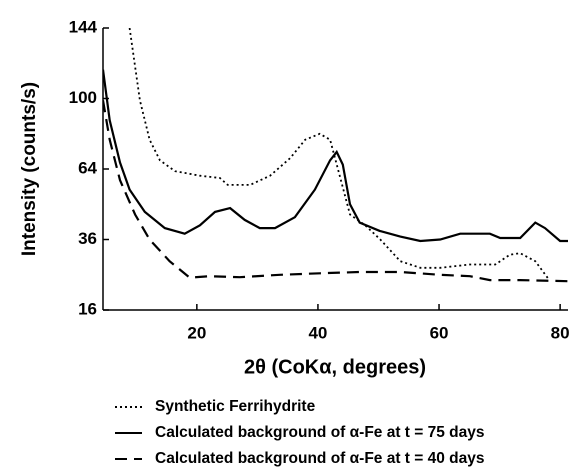 Image resolution: width=582 pixels, height=473 pixels. I want to click on y-tick-label: 144, so click(83, 26).